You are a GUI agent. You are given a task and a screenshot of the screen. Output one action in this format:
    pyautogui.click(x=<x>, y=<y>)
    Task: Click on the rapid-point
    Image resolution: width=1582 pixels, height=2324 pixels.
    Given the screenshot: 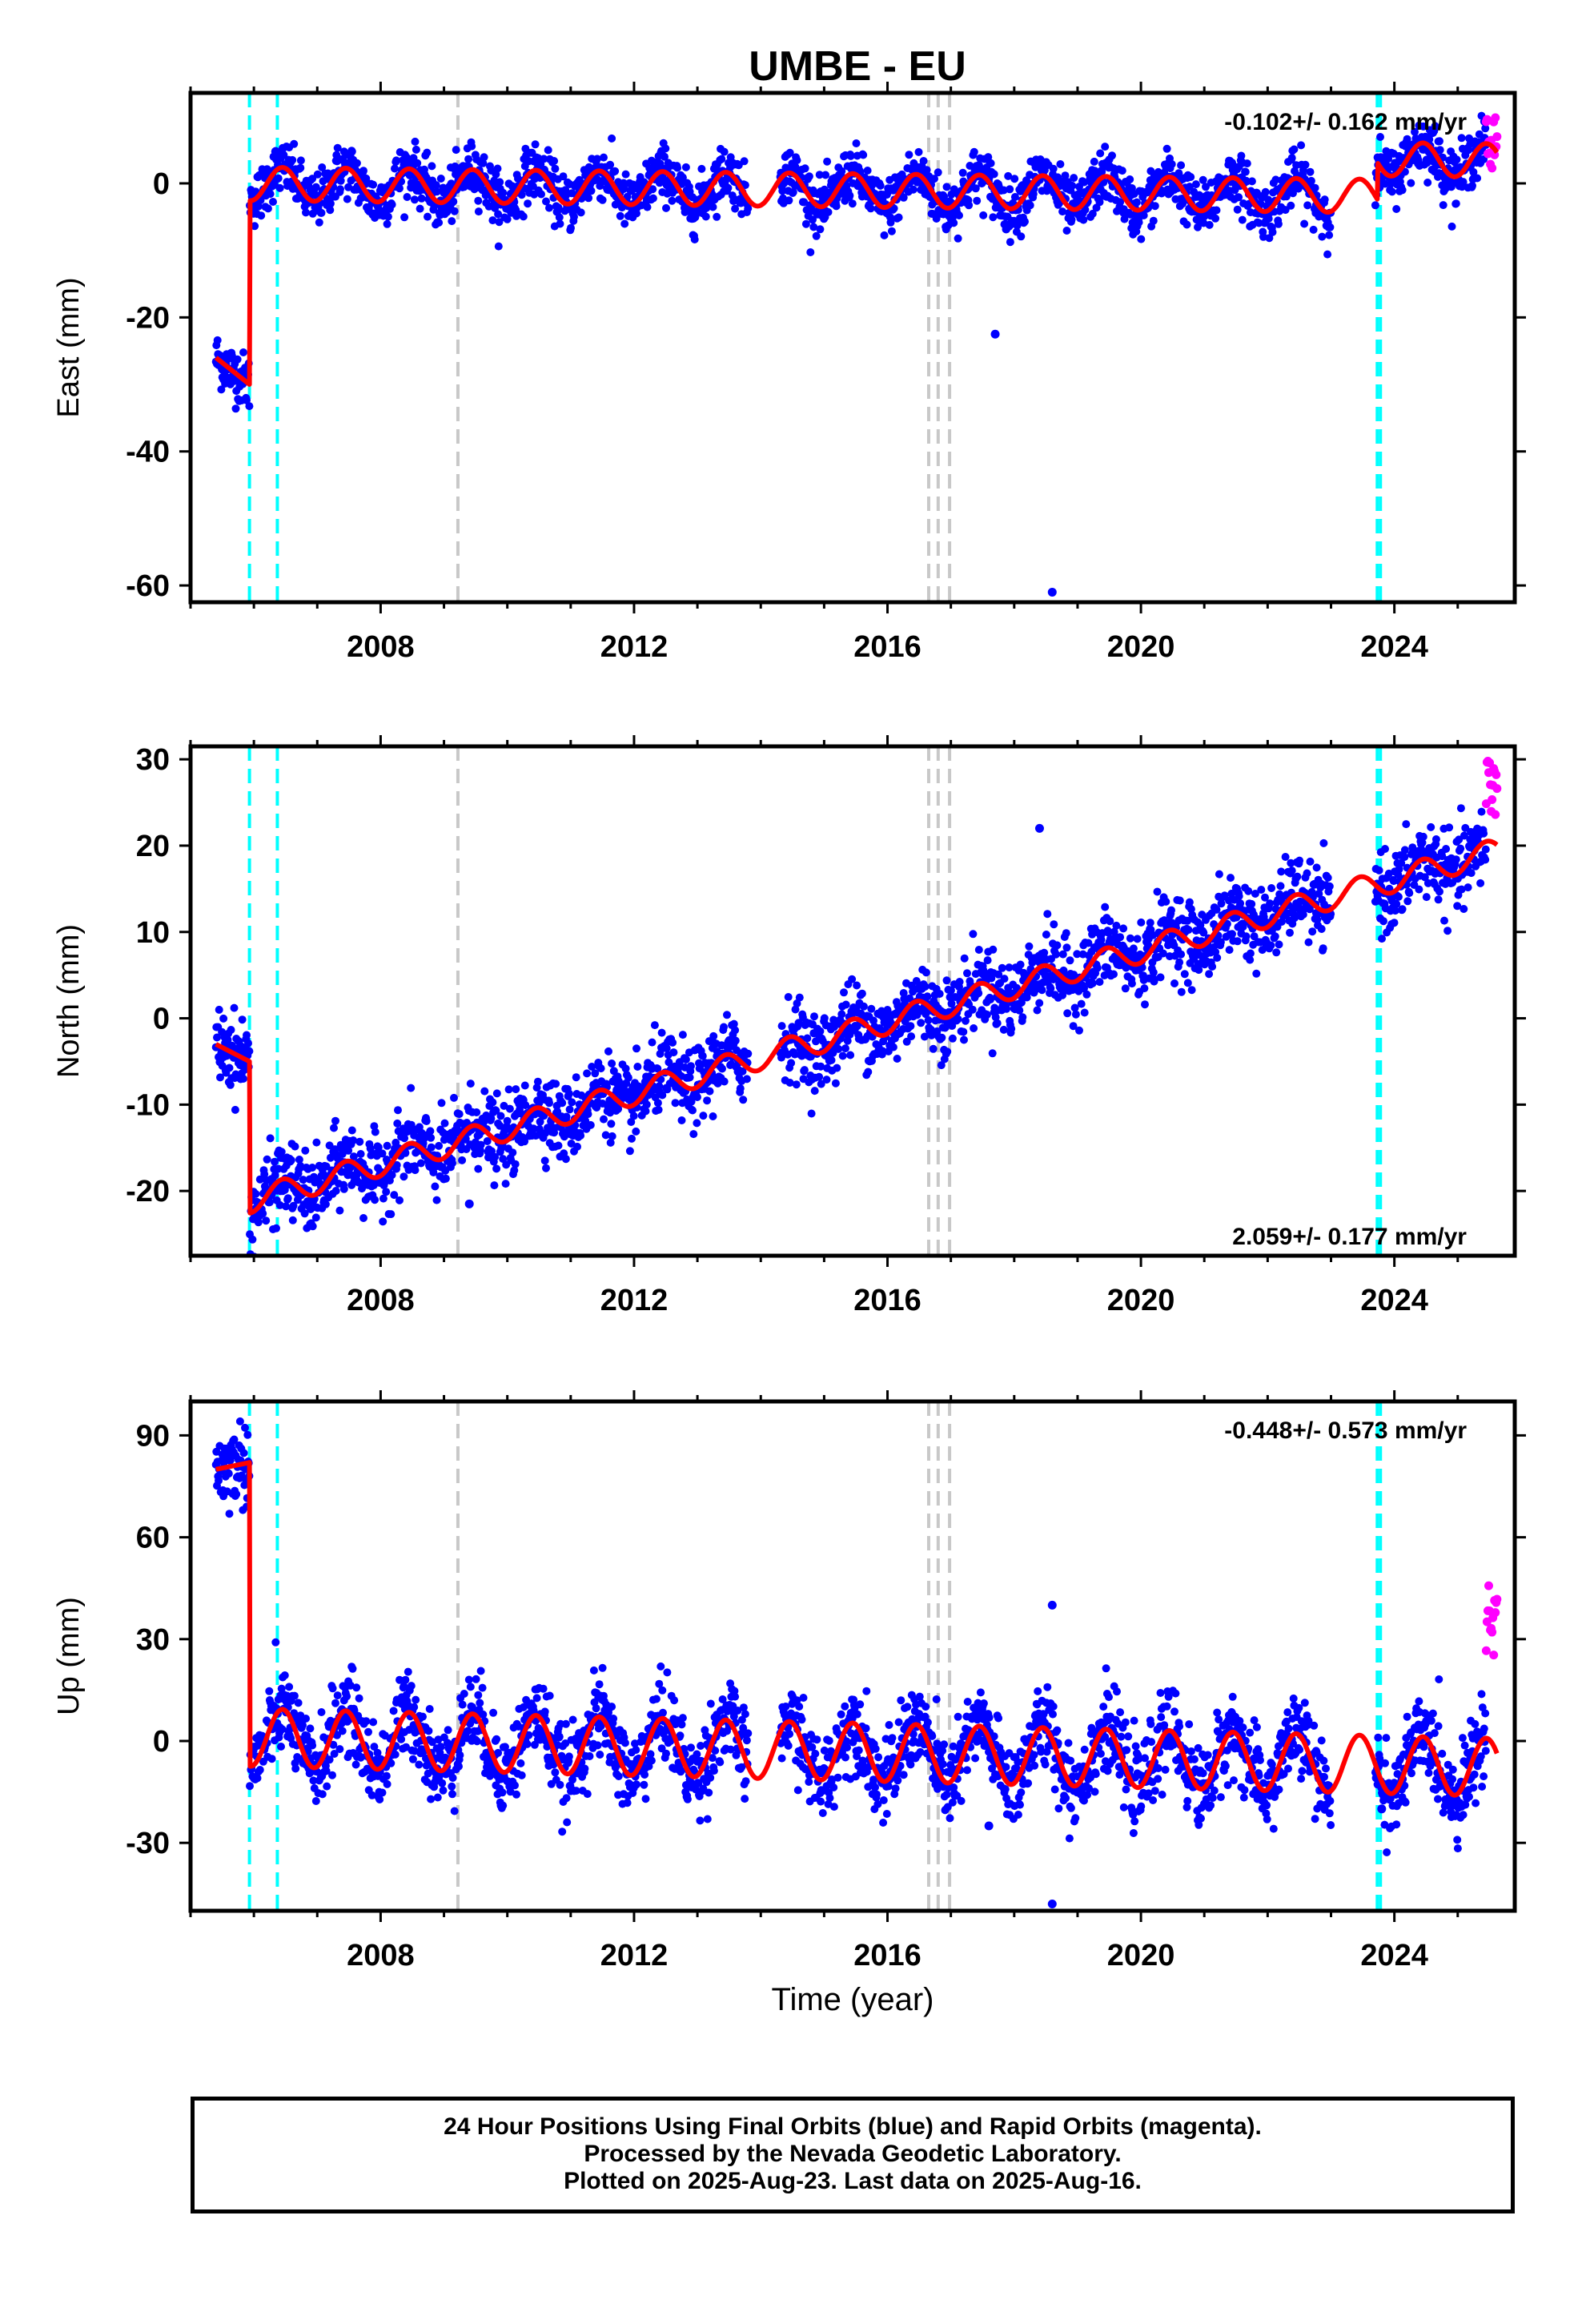 What is the action you would take?
    pyautogui.click(x=1496, y=774)
    